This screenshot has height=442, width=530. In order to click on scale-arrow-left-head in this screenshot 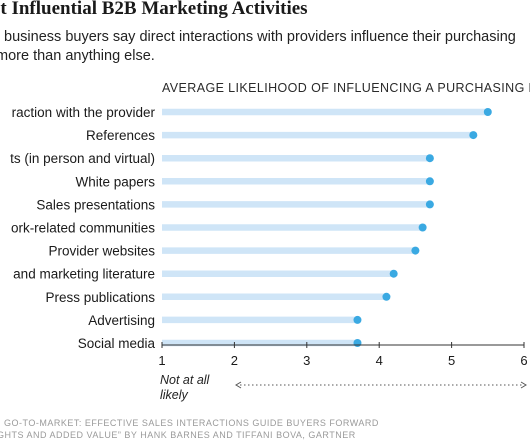, I will do `click(238, 385)`.